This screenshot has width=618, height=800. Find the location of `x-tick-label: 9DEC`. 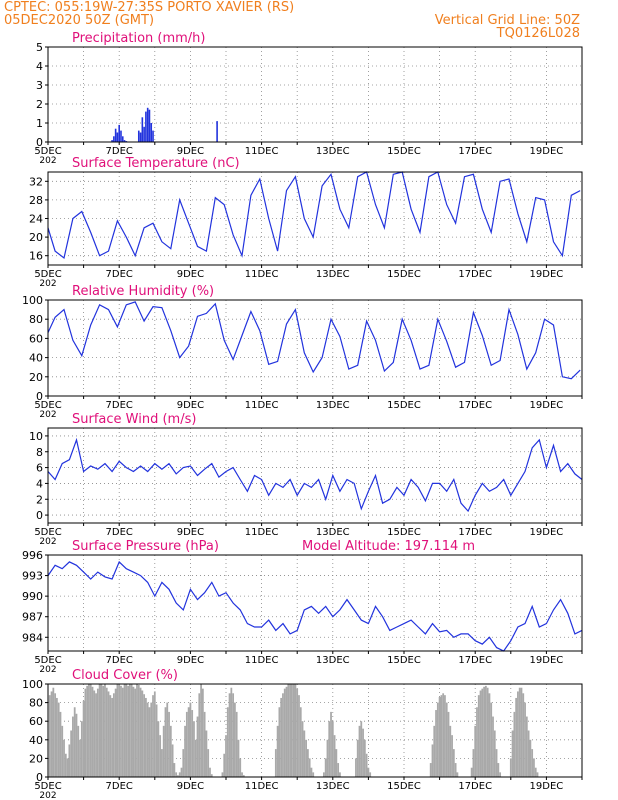

x-tick-label: 9DEC is located at coordinates (190, 532).